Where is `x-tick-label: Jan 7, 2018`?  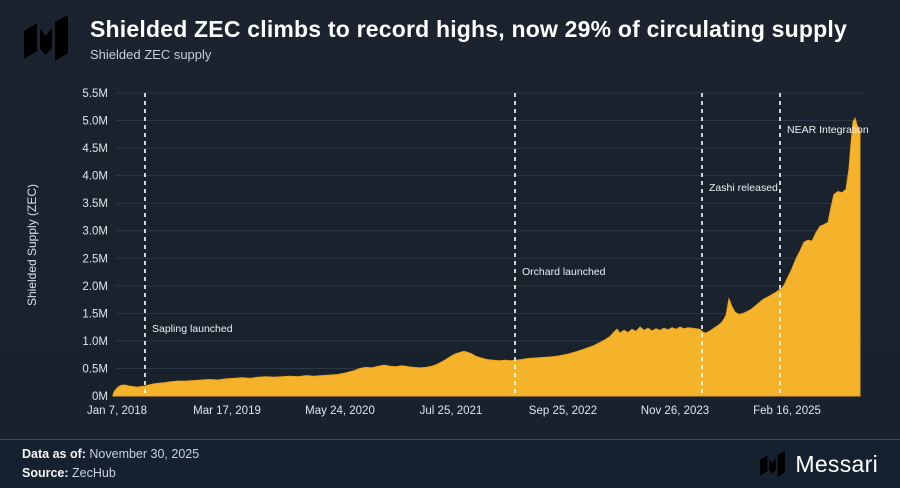
x-tick-label: Jan 7, 2018 is located at coordinates (117, 411).